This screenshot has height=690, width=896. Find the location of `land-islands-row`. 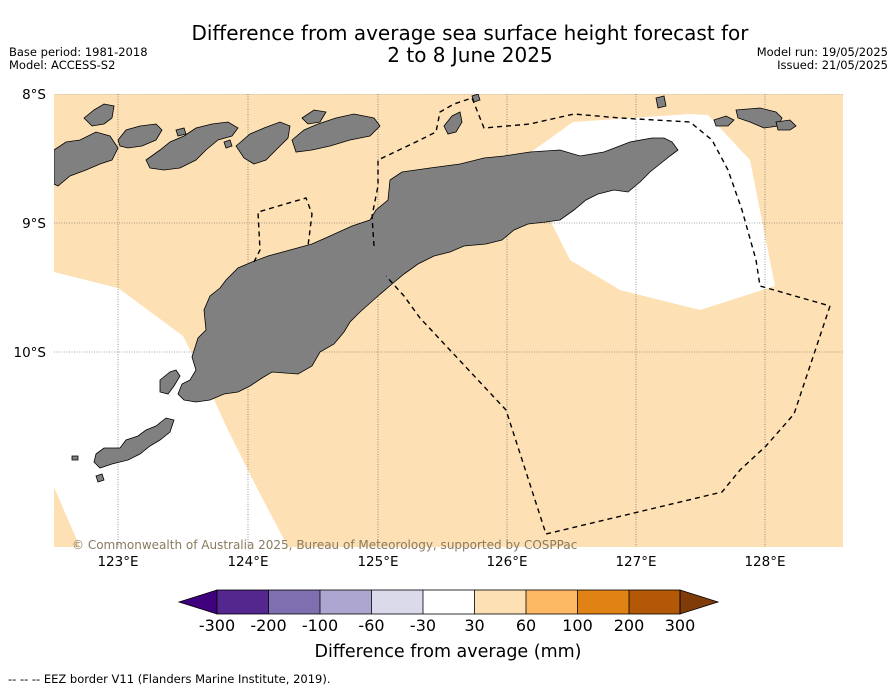

land-islands-row is located at coordinates (140, 136).